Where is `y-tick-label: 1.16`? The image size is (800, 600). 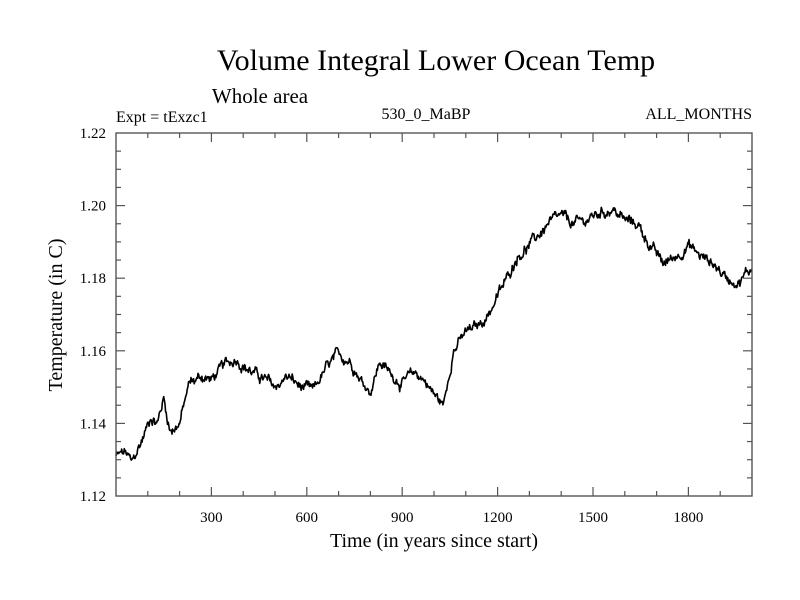 y-tick-label: 1.16 is located at coordinates (93, 352).